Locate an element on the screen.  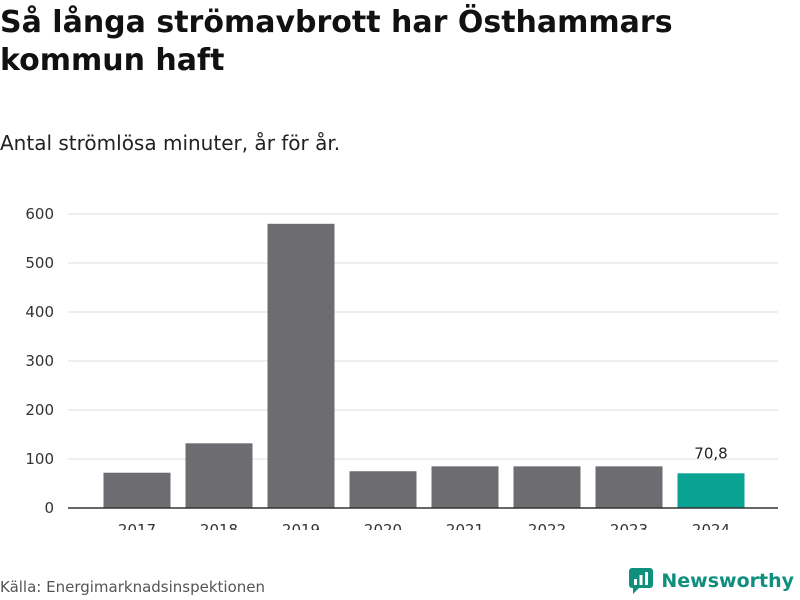
brand: Newsworthy is located at coordinates (711, 581).